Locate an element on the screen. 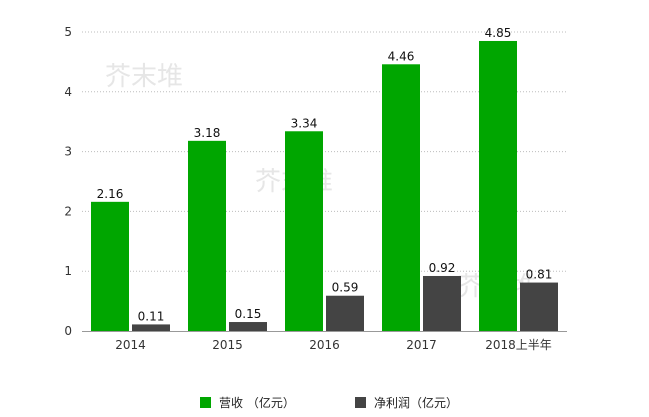  y-tick-label-5: 5 is located at coordinates (68, 32).